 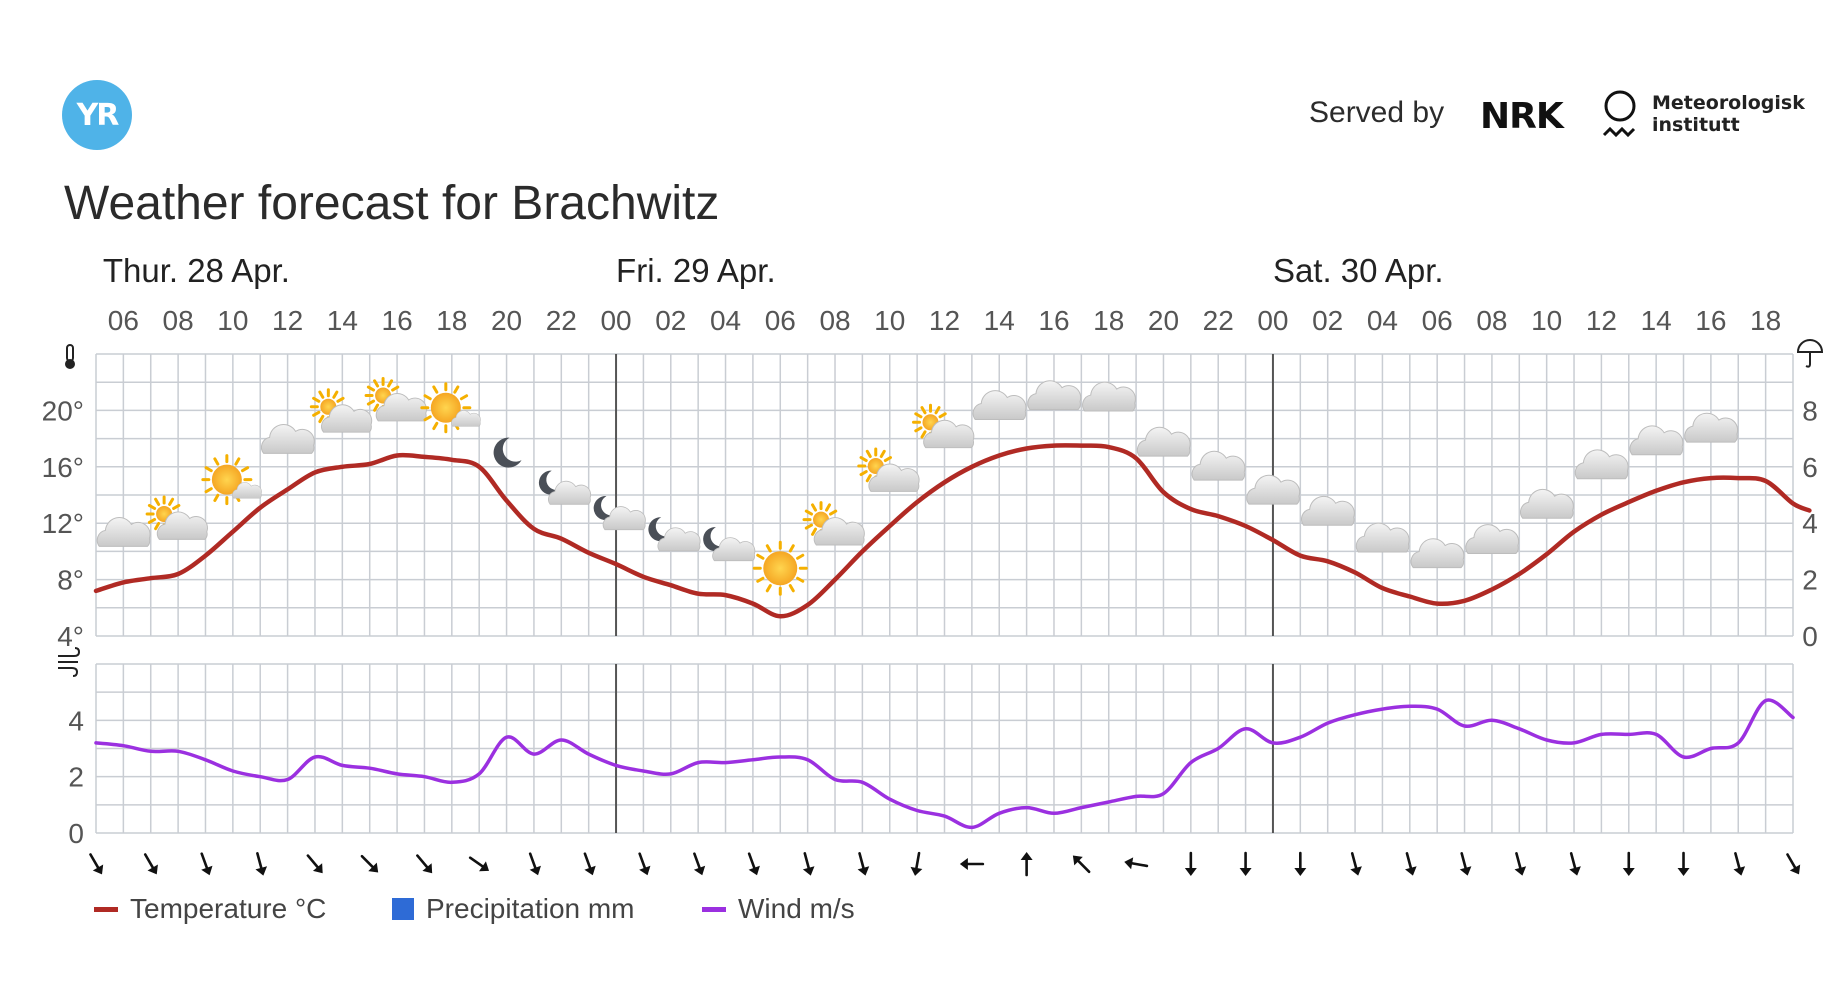 I want to click on precipitation-tick-label: 6, so click(x=1810, y=467).